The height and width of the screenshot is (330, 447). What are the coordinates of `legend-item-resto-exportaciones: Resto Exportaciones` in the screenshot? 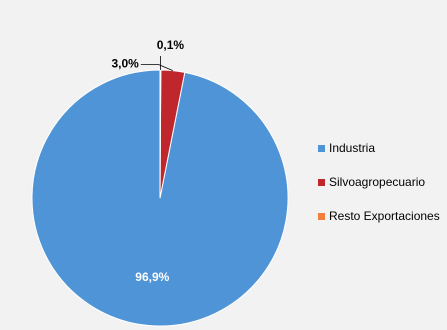 It's located at (379, 216).